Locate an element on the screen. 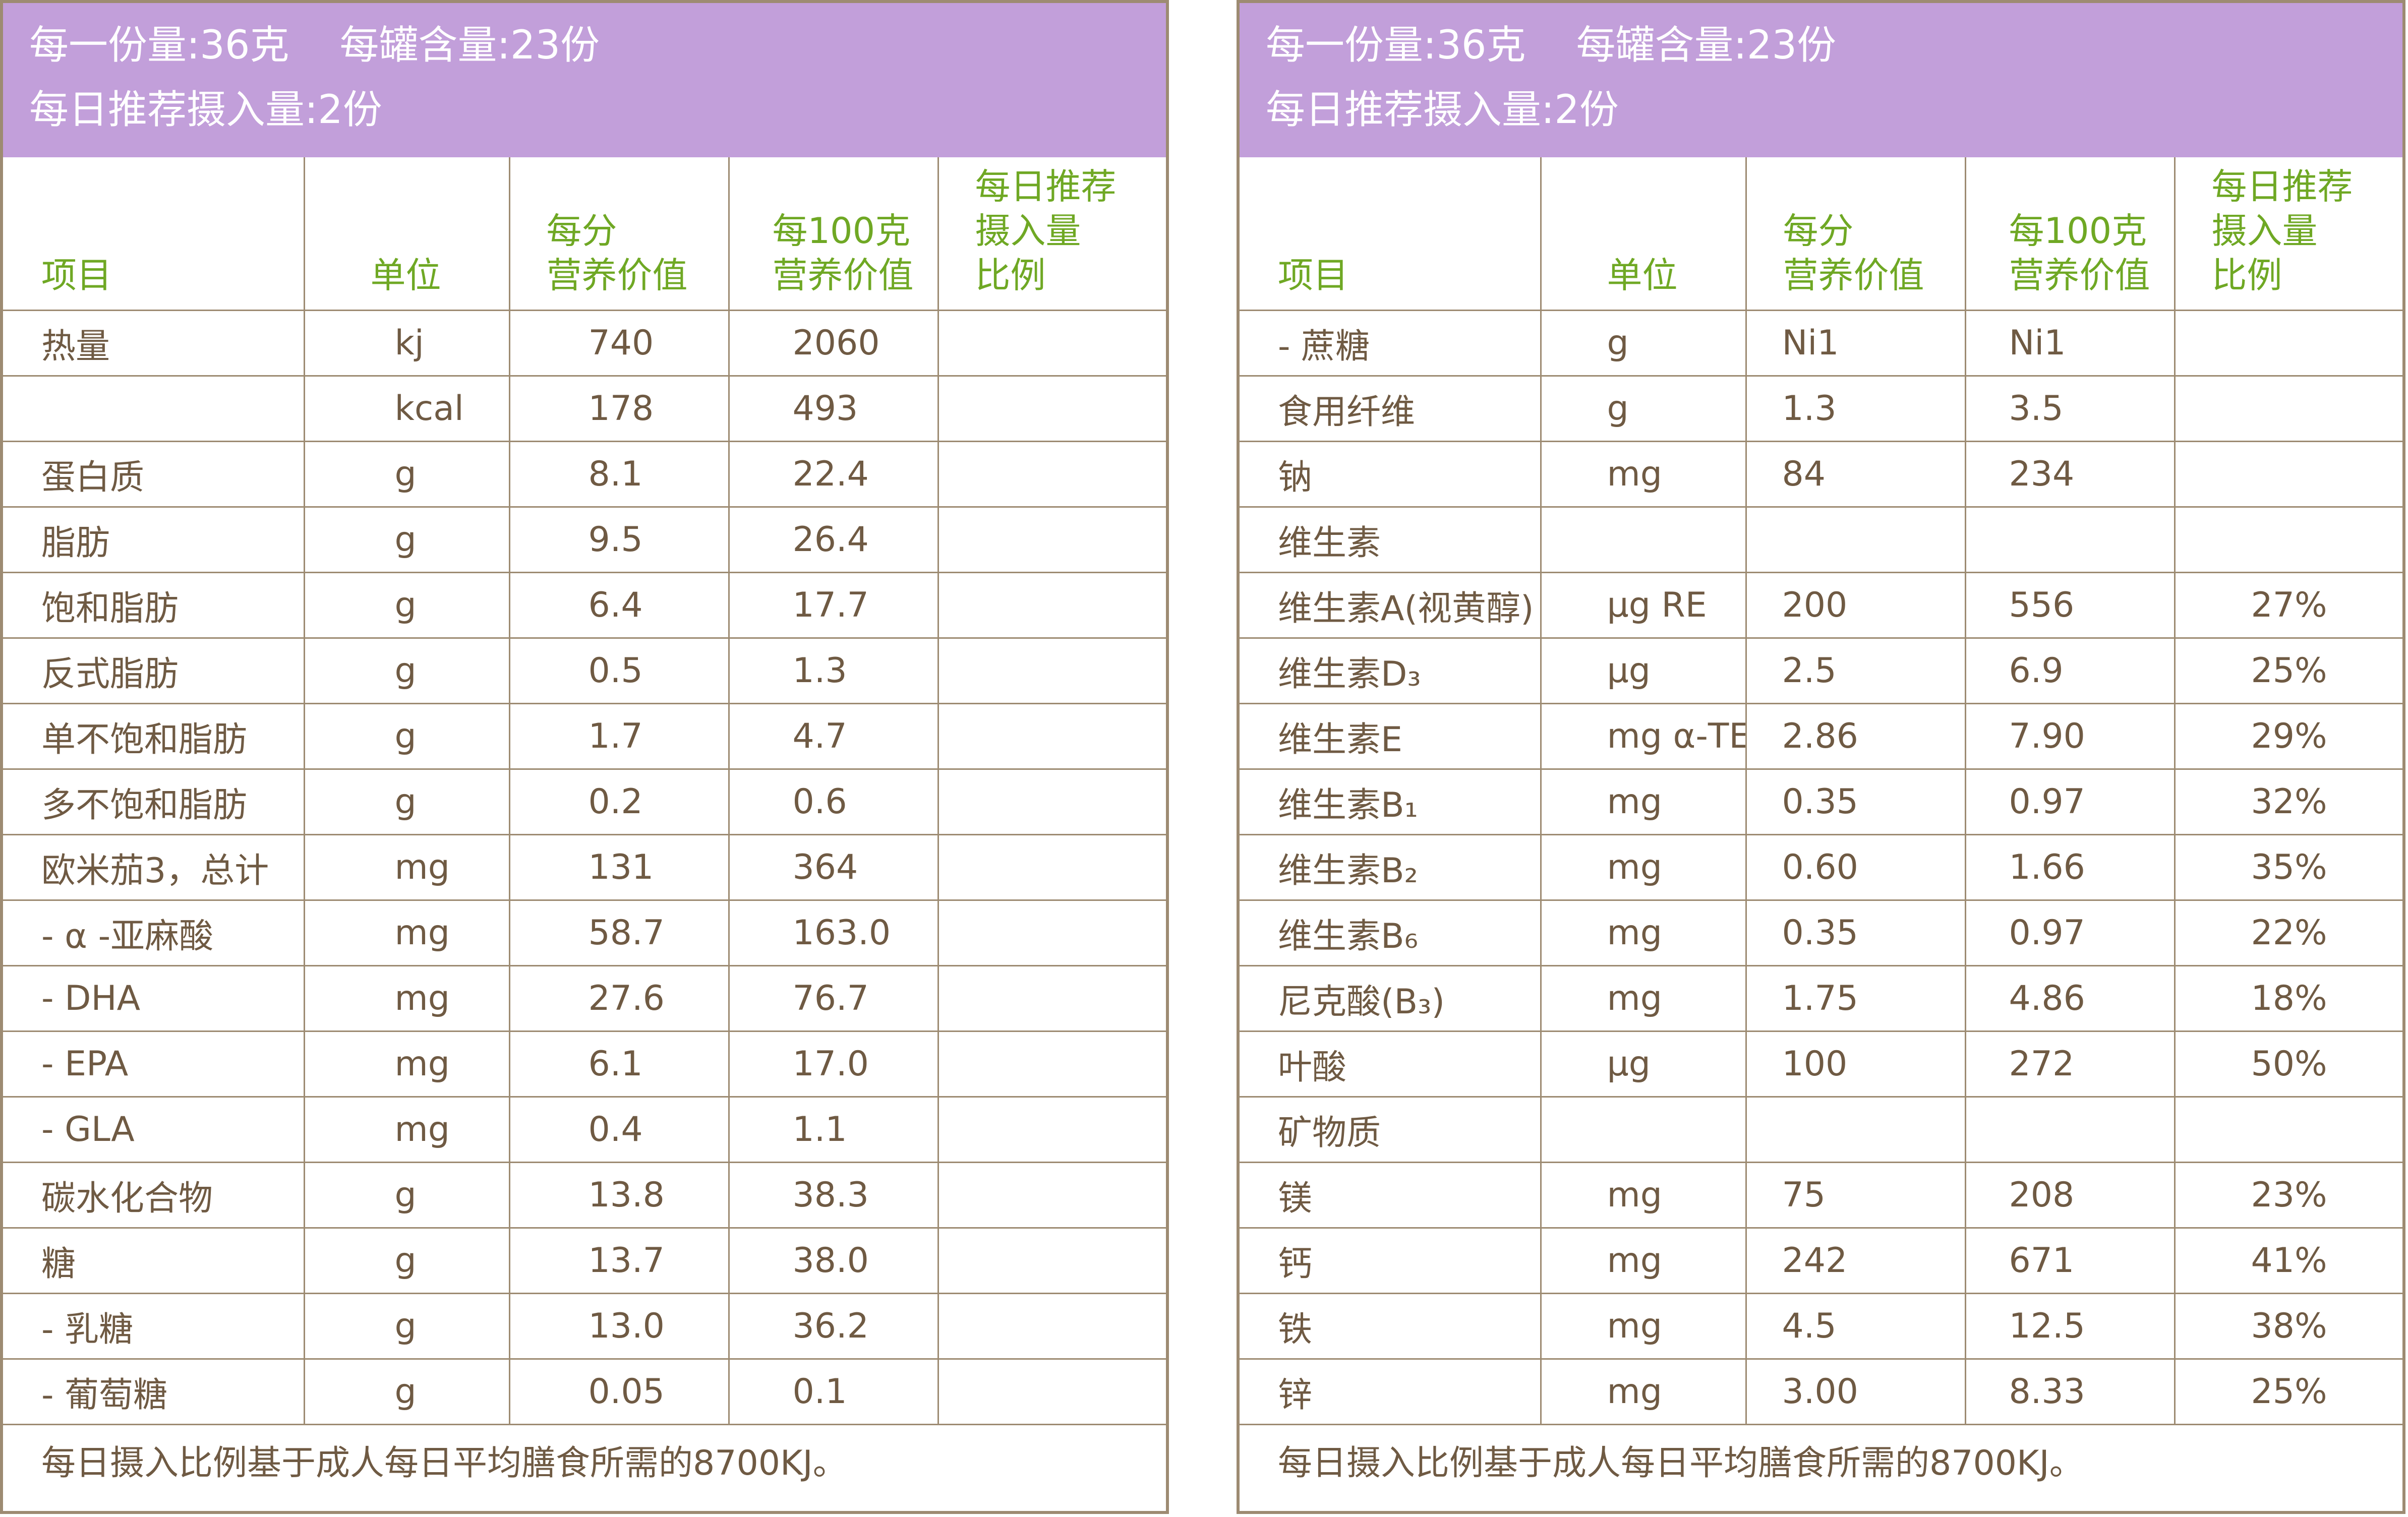  cell-item: 维生素B₂ is located at coordinates (1391, 867).